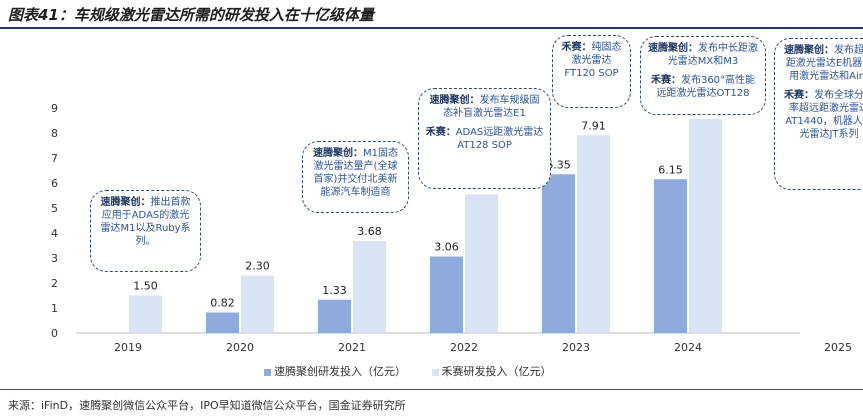  I want to click on annotation-2019: 速腾聚创：推出首款应用于ADAS的激光雷达M1以及Ruby系列。, so click(145, 231).